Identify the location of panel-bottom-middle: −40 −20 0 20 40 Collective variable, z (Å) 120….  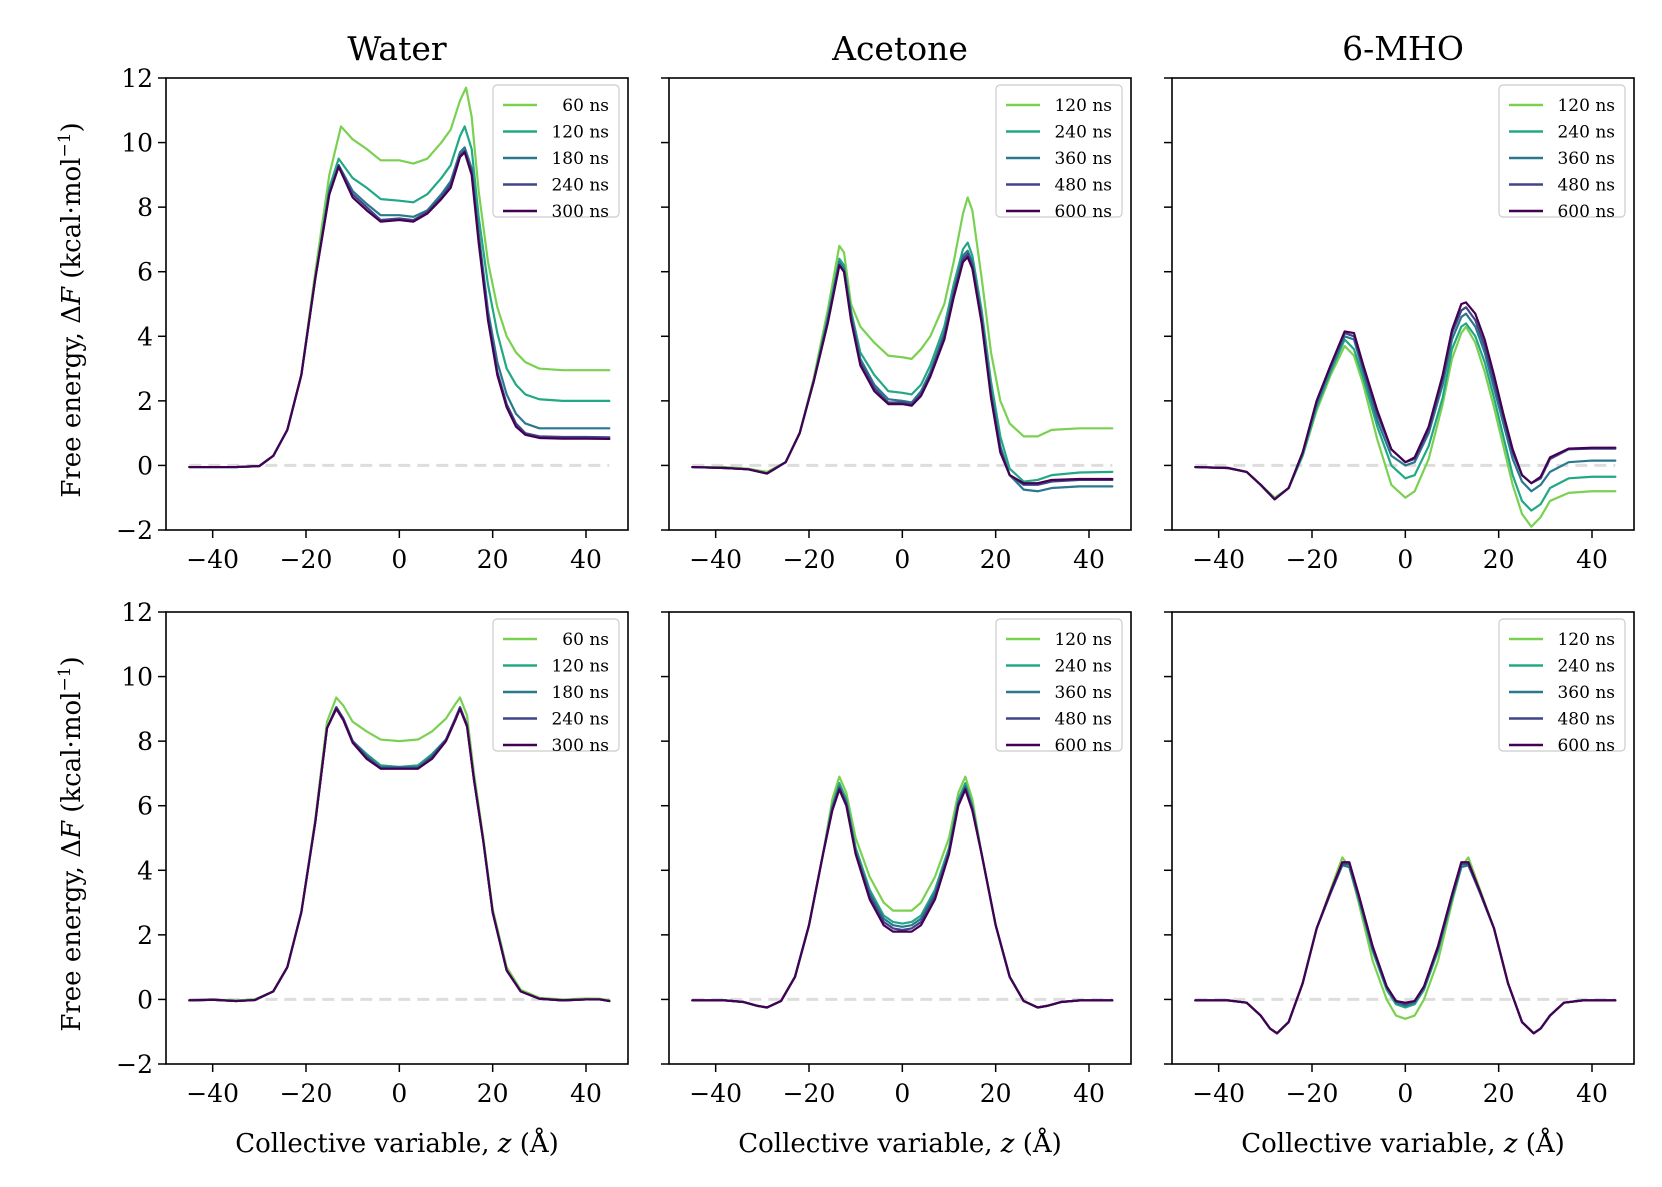
(896, 885).